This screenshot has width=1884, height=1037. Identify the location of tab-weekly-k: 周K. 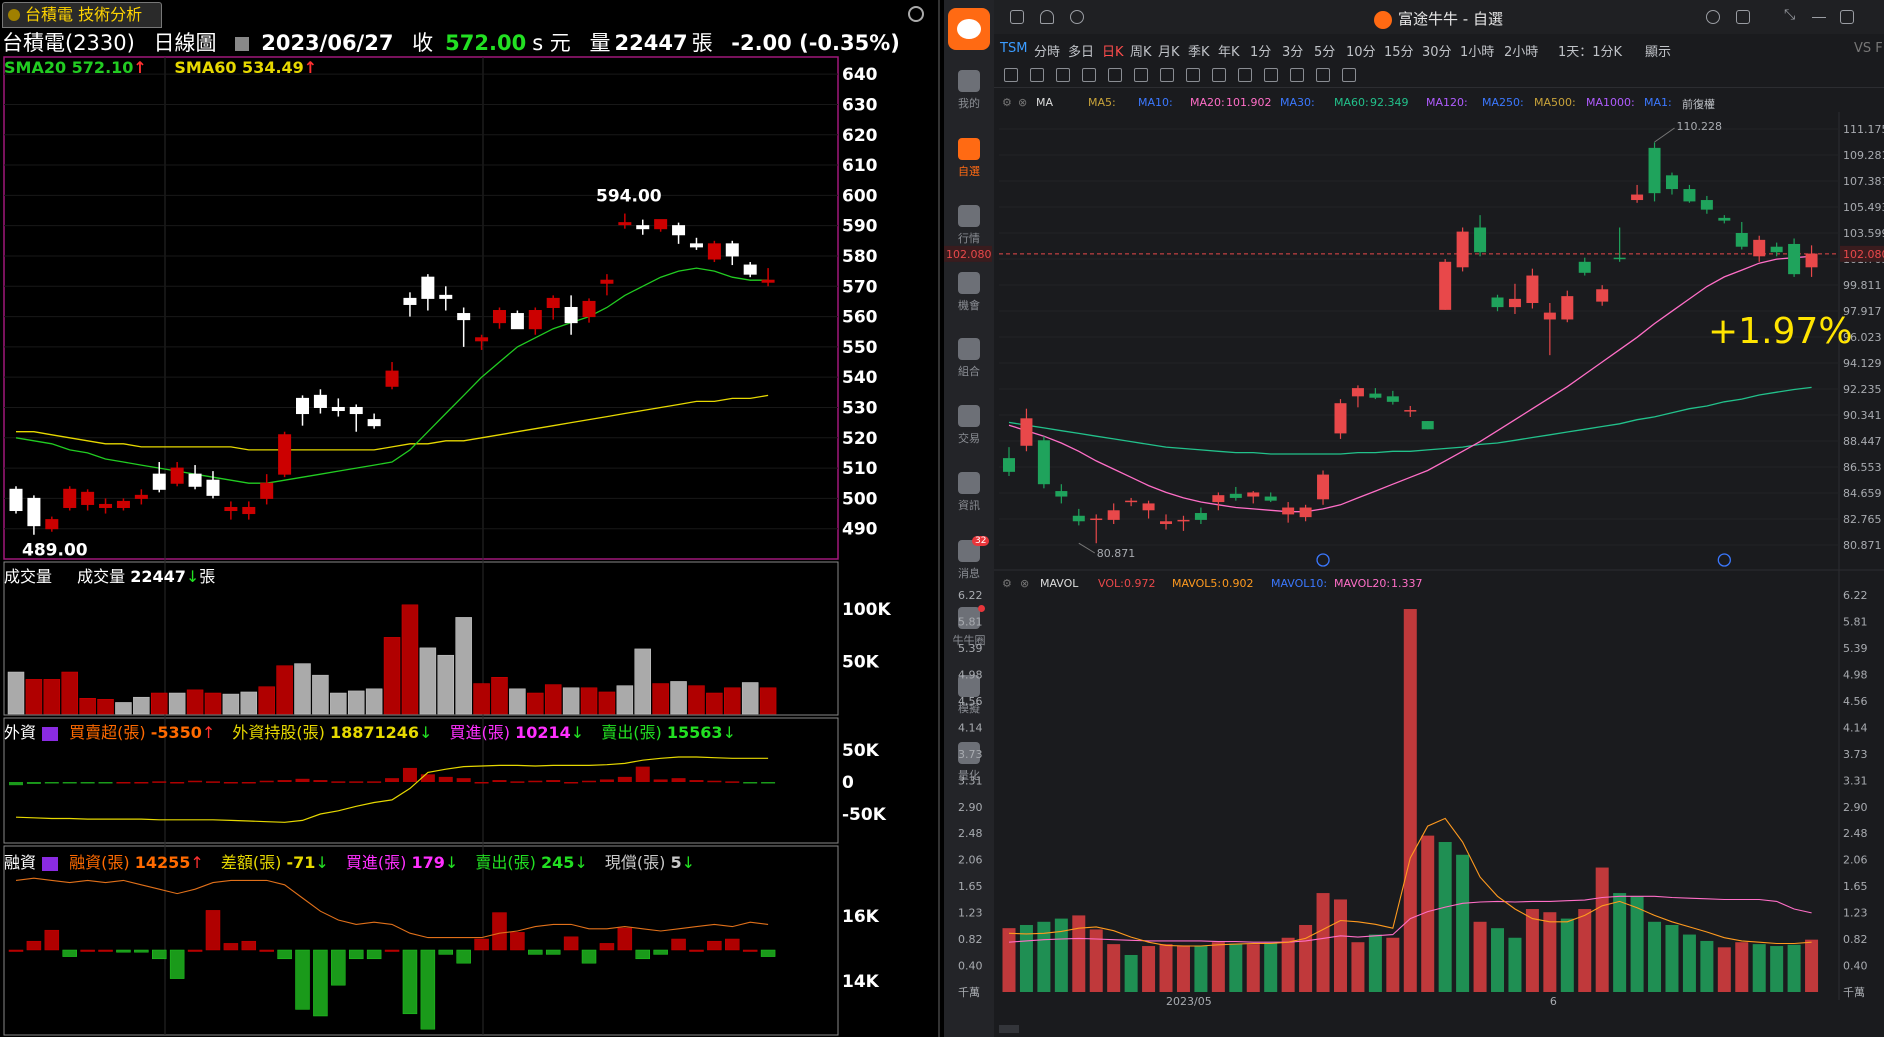
(1141, 52).